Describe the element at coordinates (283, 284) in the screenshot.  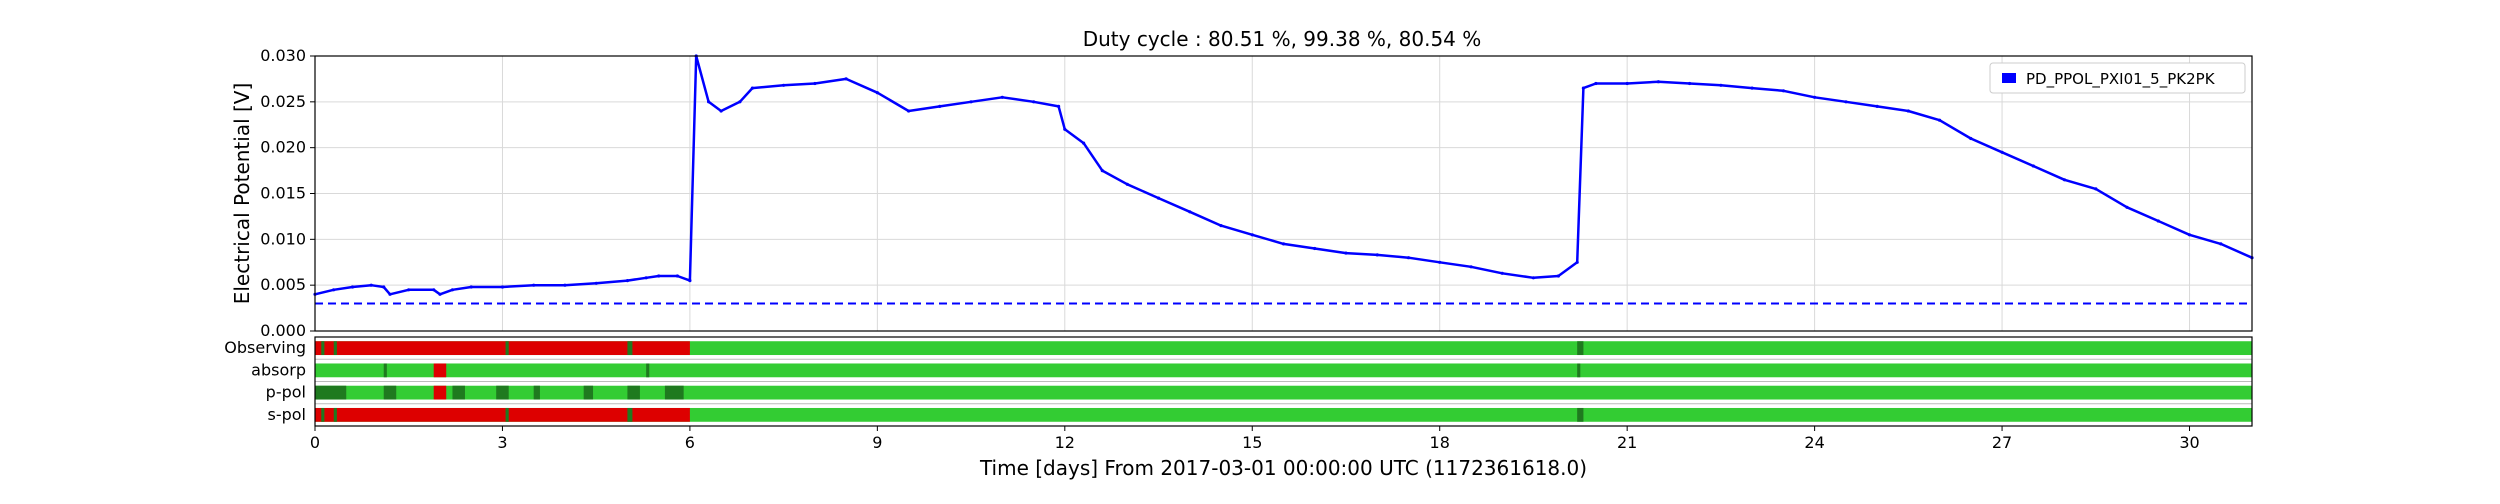
I see `y-tick-label: 0.005` at that location.